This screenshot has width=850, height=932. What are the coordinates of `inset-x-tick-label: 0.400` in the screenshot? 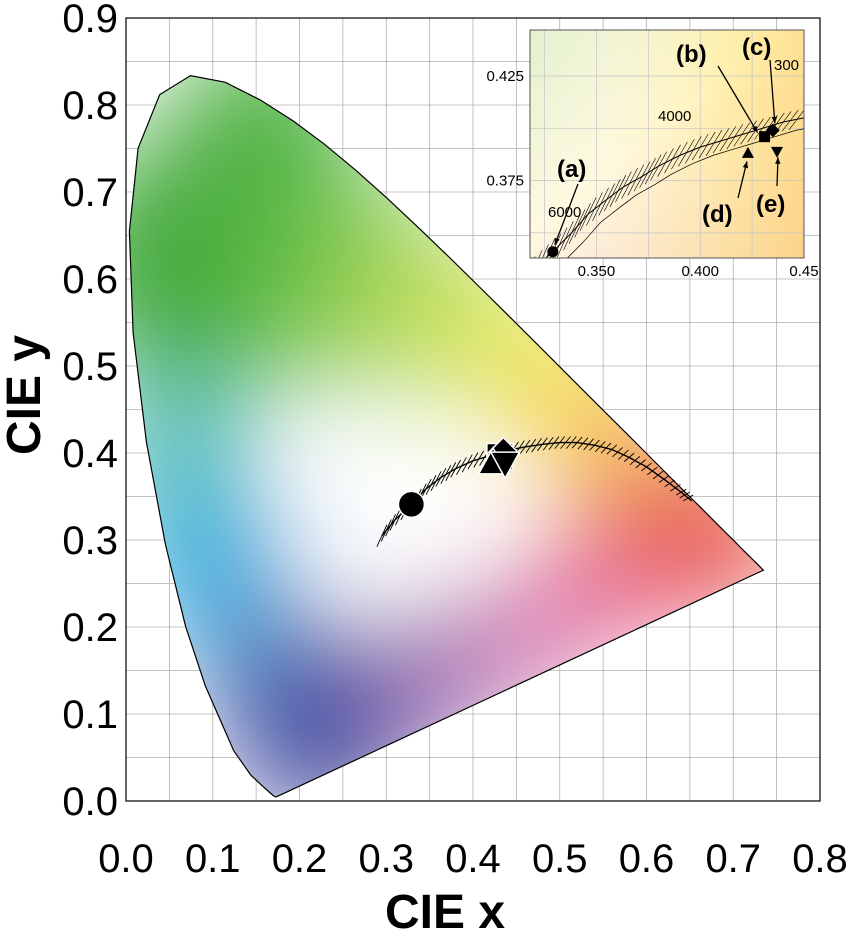 It's located at (700, 271).